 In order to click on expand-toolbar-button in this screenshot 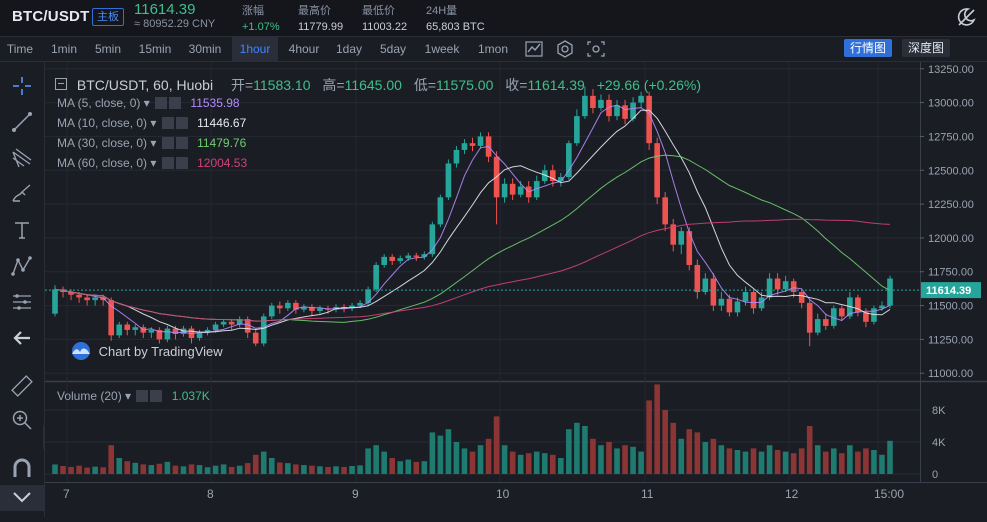, I will do `click(22, 498)`.